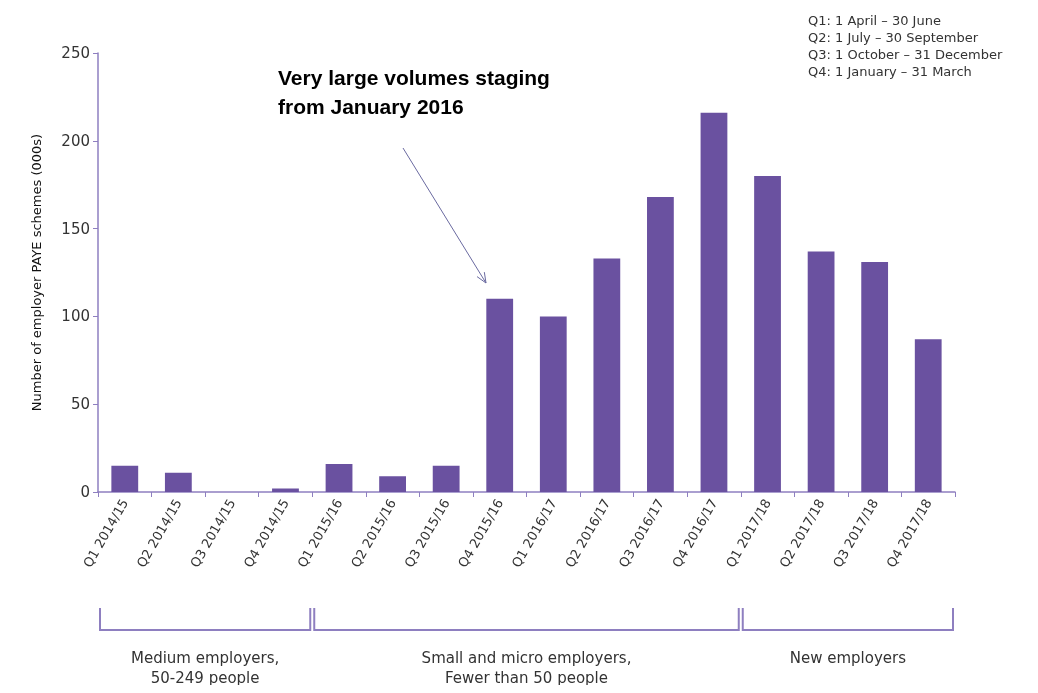 The image size is (1038, 693). Describe the element at coordinates (890, 71) in the screenshot. I see `annotation: Q4: 1 January – 31 March` at that location.